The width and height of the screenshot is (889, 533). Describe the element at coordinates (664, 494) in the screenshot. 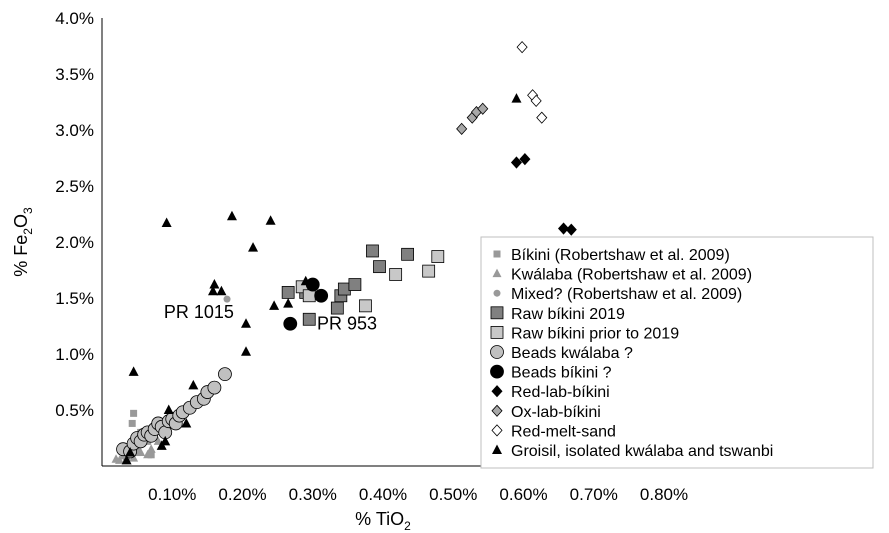

I see `x-tick-label: 0.80%` at that location.